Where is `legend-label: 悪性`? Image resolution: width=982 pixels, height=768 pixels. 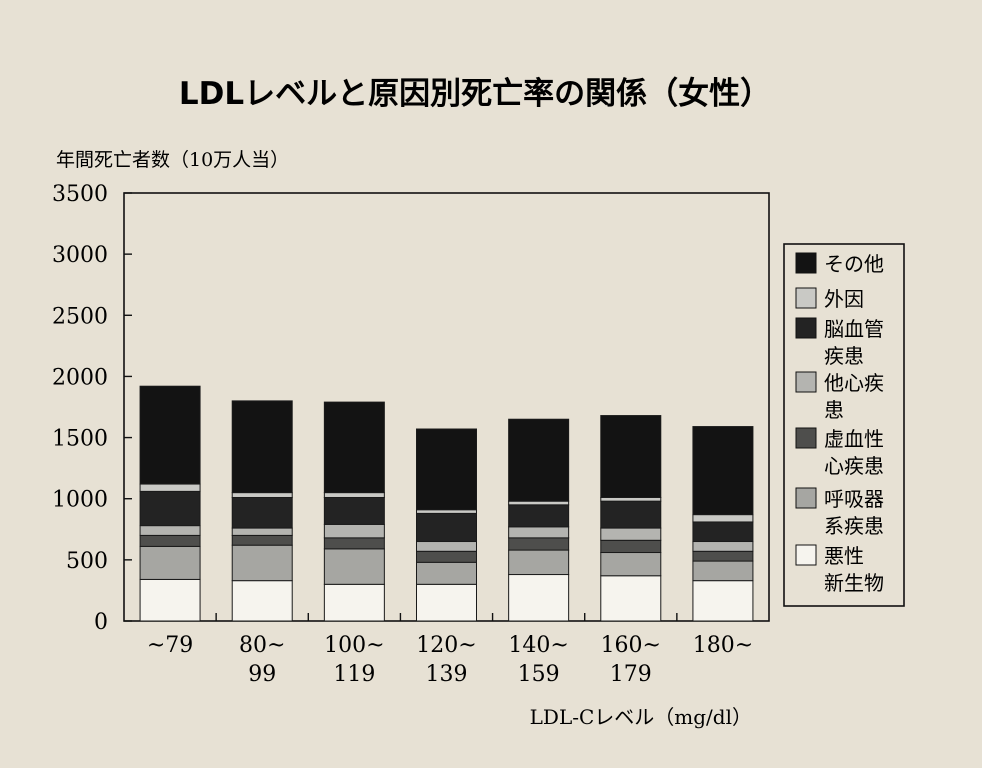 legend-label: 悪性 is located at coordinates (844, 556).